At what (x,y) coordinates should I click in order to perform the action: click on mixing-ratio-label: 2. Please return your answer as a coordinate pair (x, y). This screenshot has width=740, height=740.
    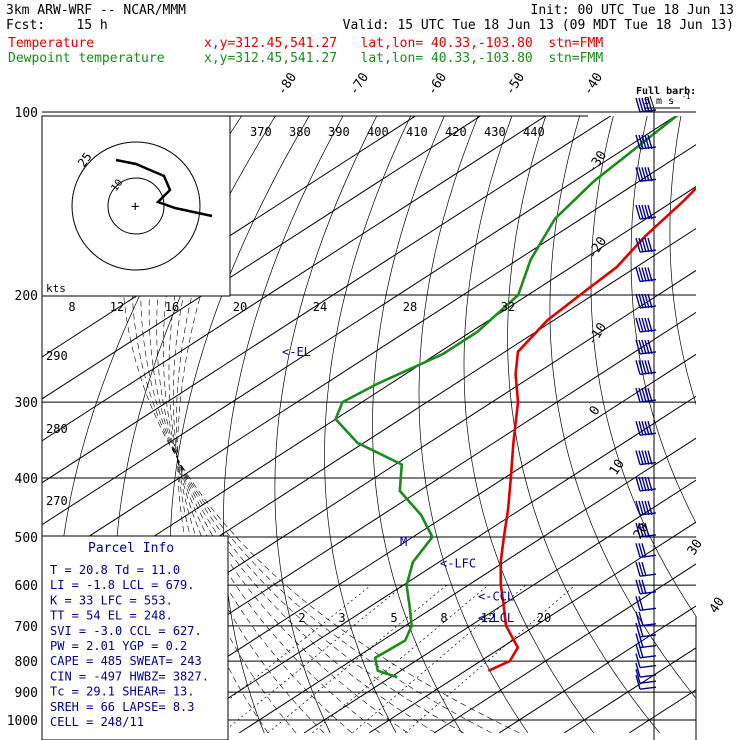
    Looking at the image, I should click on (301, 618).